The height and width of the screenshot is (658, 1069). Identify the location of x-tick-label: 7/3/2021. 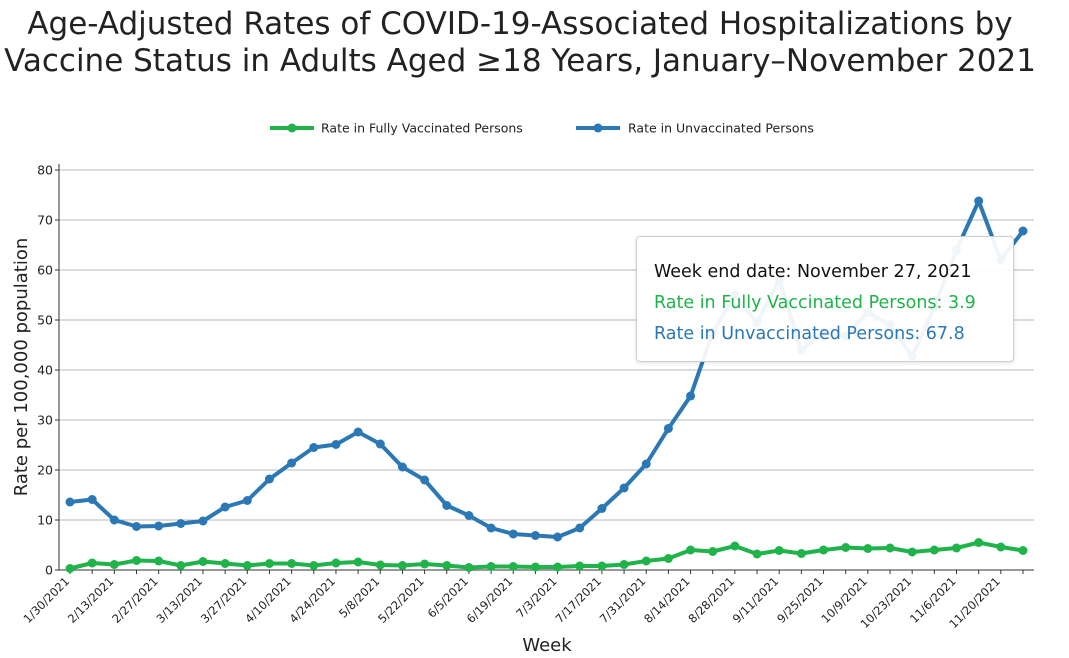
(536, 597).